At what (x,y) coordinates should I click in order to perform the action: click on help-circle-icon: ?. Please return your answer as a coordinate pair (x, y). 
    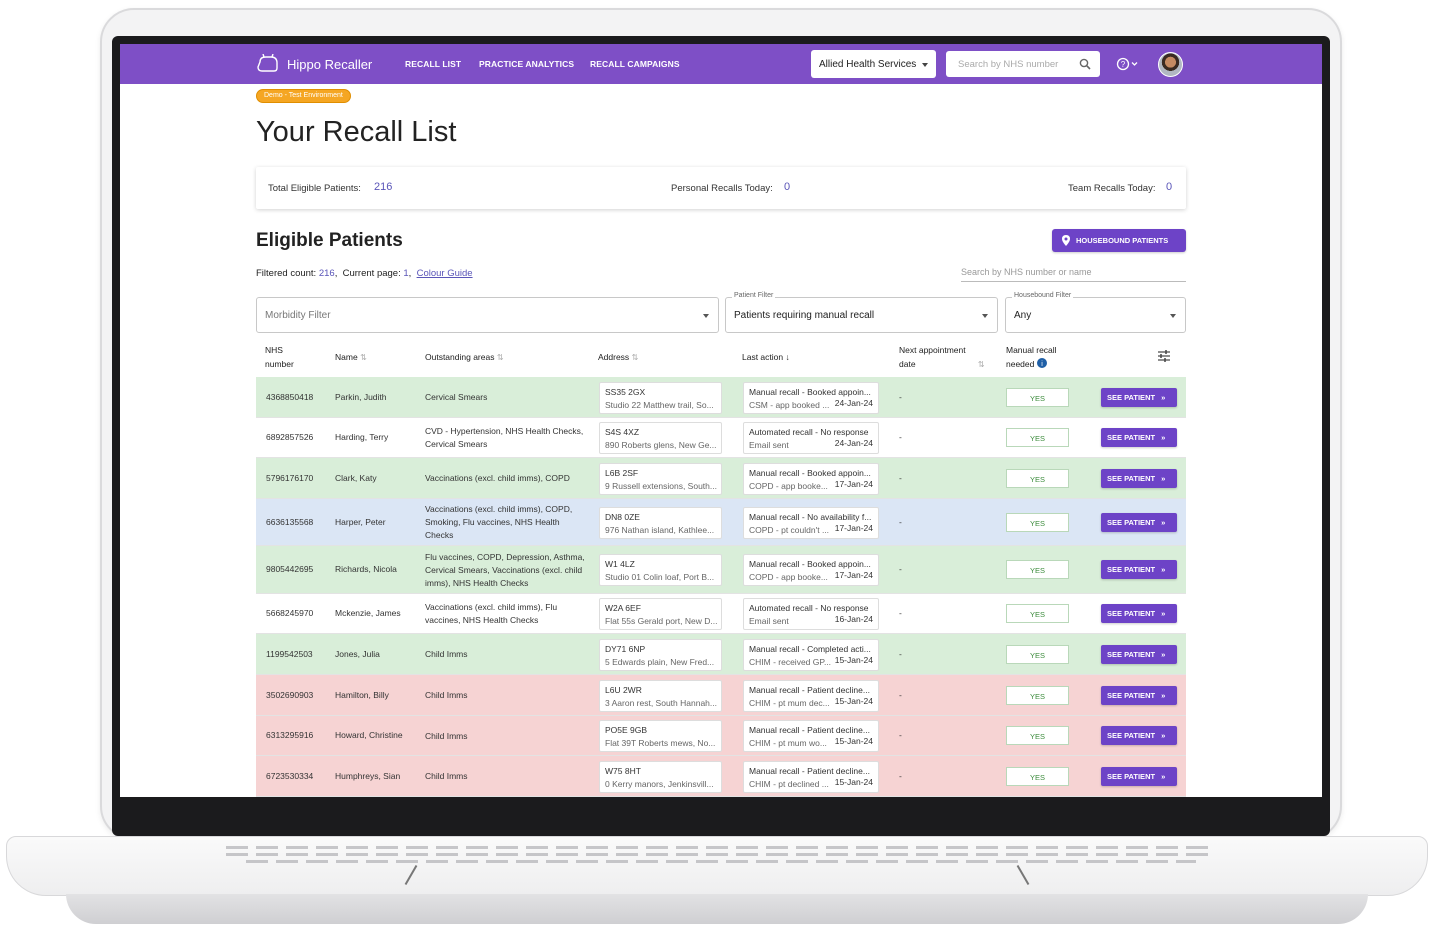
    Looking at the image, I should click on (1128, 64).